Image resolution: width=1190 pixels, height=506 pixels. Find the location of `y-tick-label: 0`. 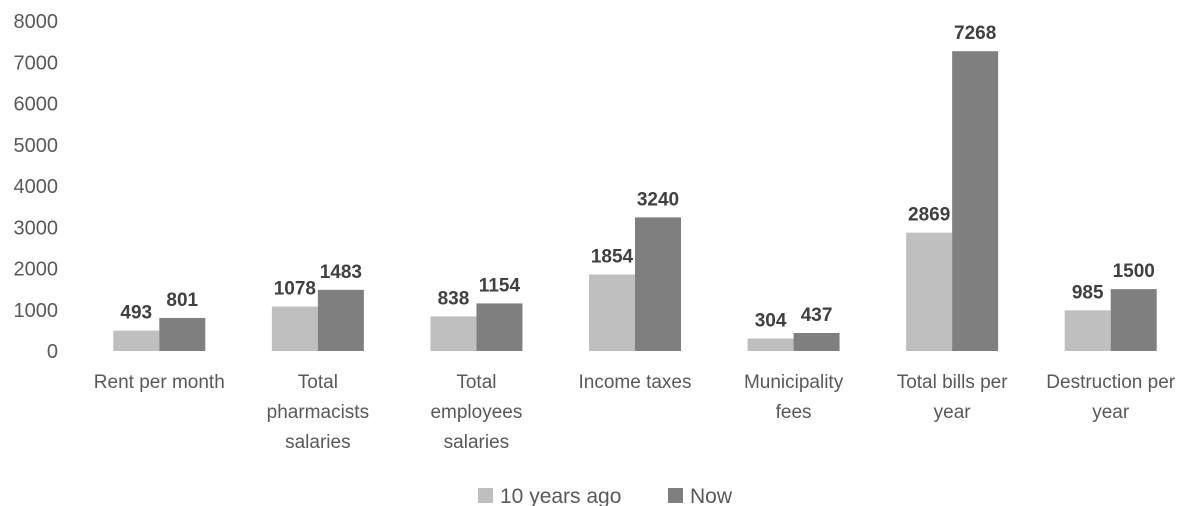

y-tick-label: 0 is located at coordinates (52, 352).